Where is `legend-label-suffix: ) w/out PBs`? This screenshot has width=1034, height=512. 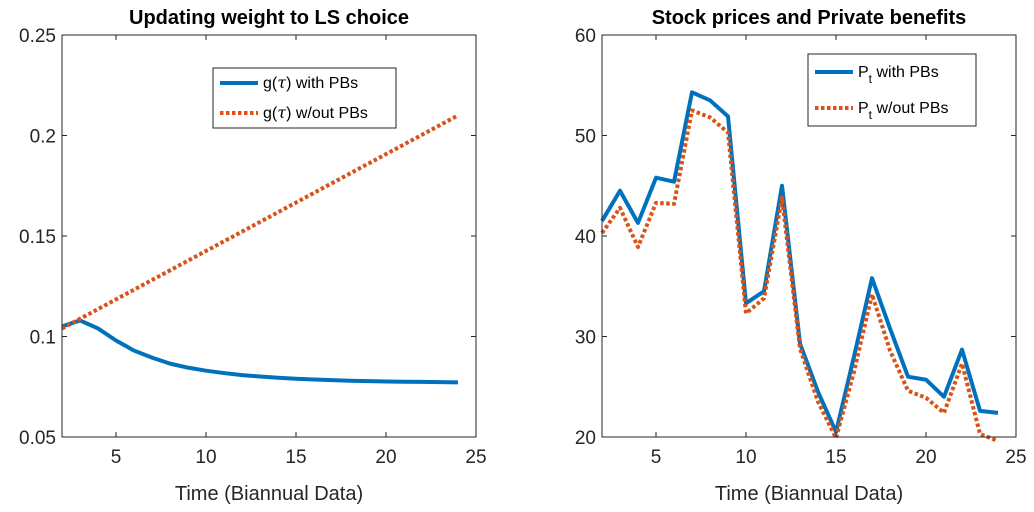
legend-label-suffix: ) w/out PBs is located at coordinates (327, 113).